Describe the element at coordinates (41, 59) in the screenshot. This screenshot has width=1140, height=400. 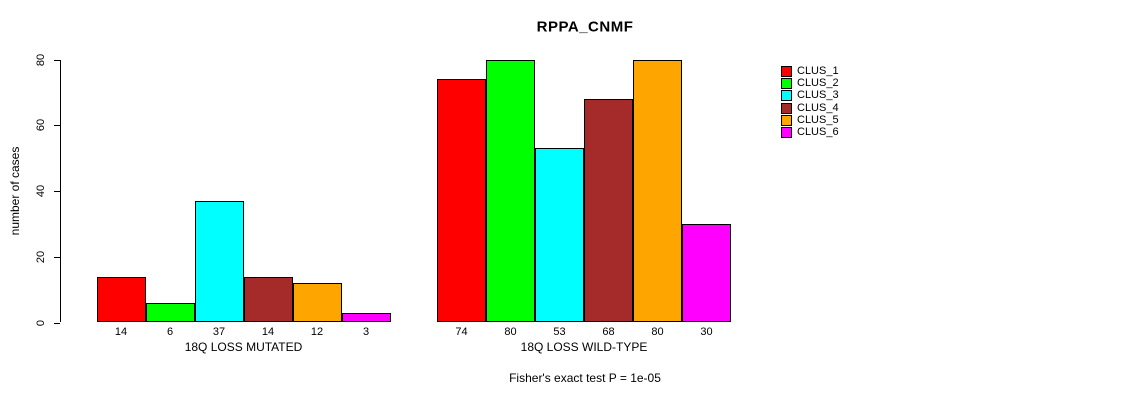
I see `y-axis-tick-label: 80` at that location.